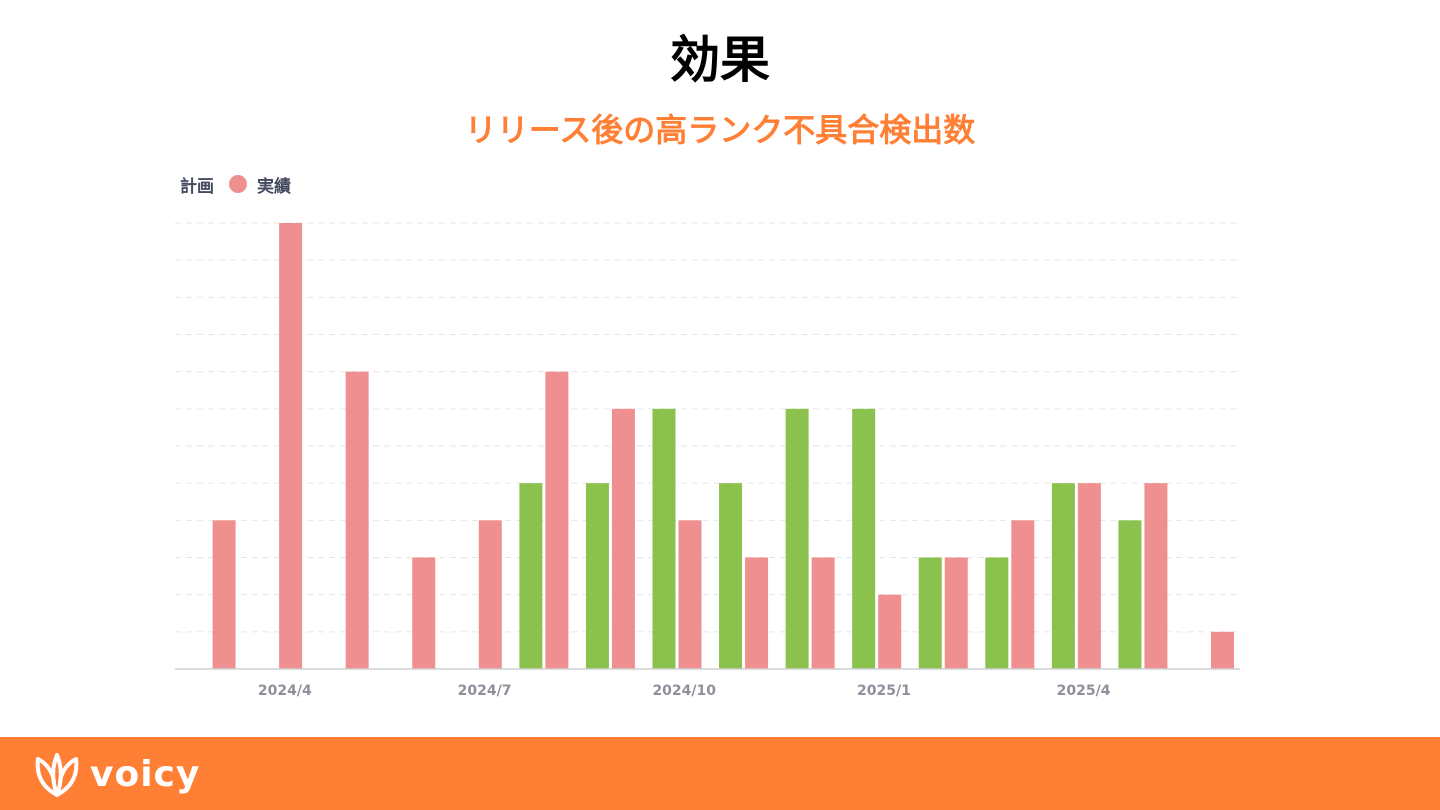 The height and width of the screenshot is (810, 1440). I want to click on slide-title: 効果, so click(720, 60).